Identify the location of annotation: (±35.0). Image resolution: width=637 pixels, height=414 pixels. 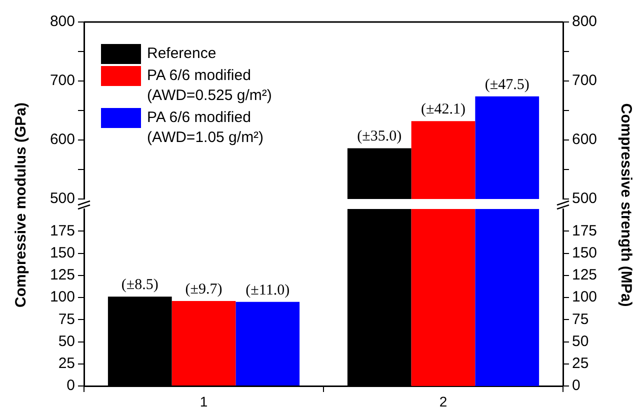
(379, 136).